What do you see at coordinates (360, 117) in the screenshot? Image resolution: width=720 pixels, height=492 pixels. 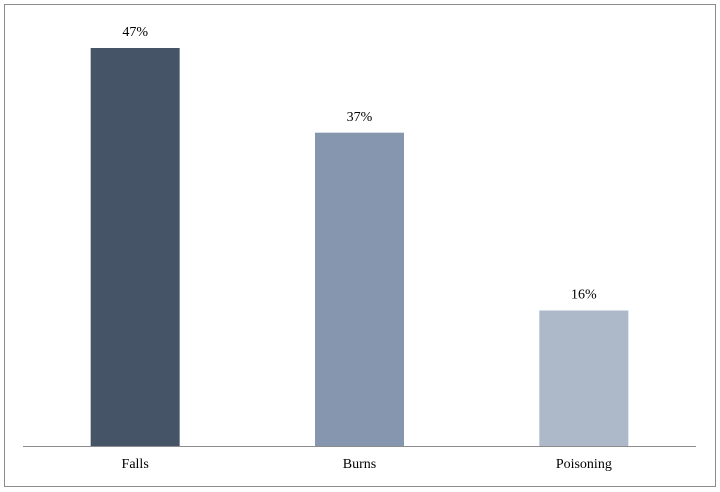 I see `data-label: 37%` at bounding box center [360, 117].